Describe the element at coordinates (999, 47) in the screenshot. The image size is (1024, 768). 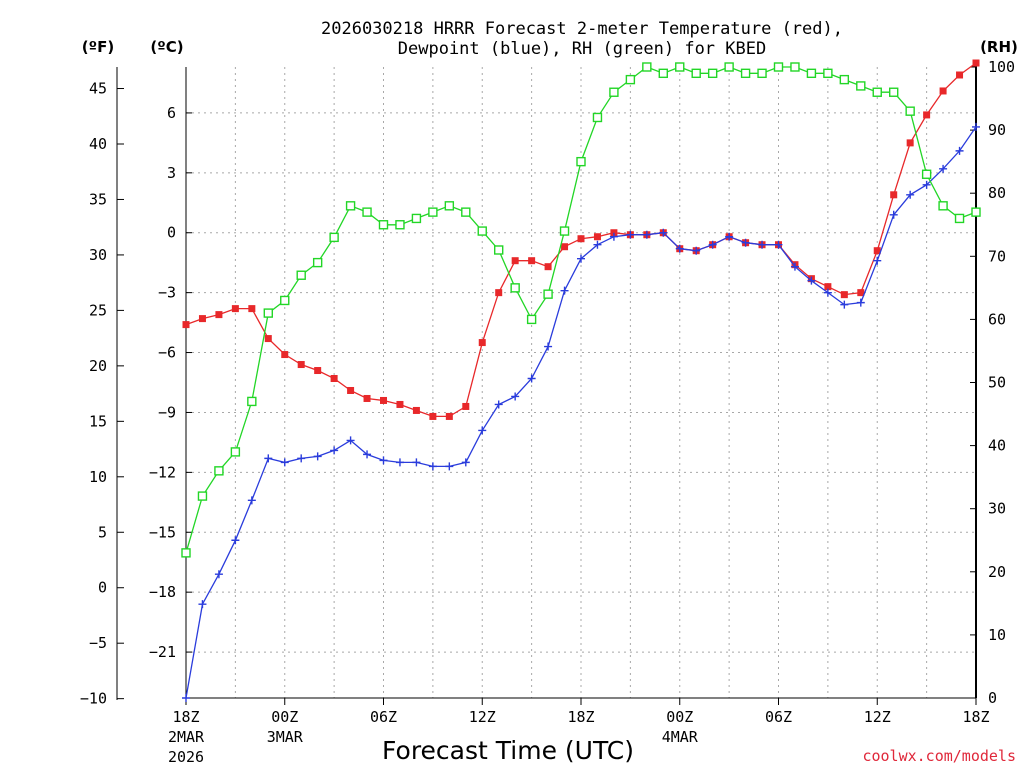
I see `rh-axis-unit: (RH)` at that location.